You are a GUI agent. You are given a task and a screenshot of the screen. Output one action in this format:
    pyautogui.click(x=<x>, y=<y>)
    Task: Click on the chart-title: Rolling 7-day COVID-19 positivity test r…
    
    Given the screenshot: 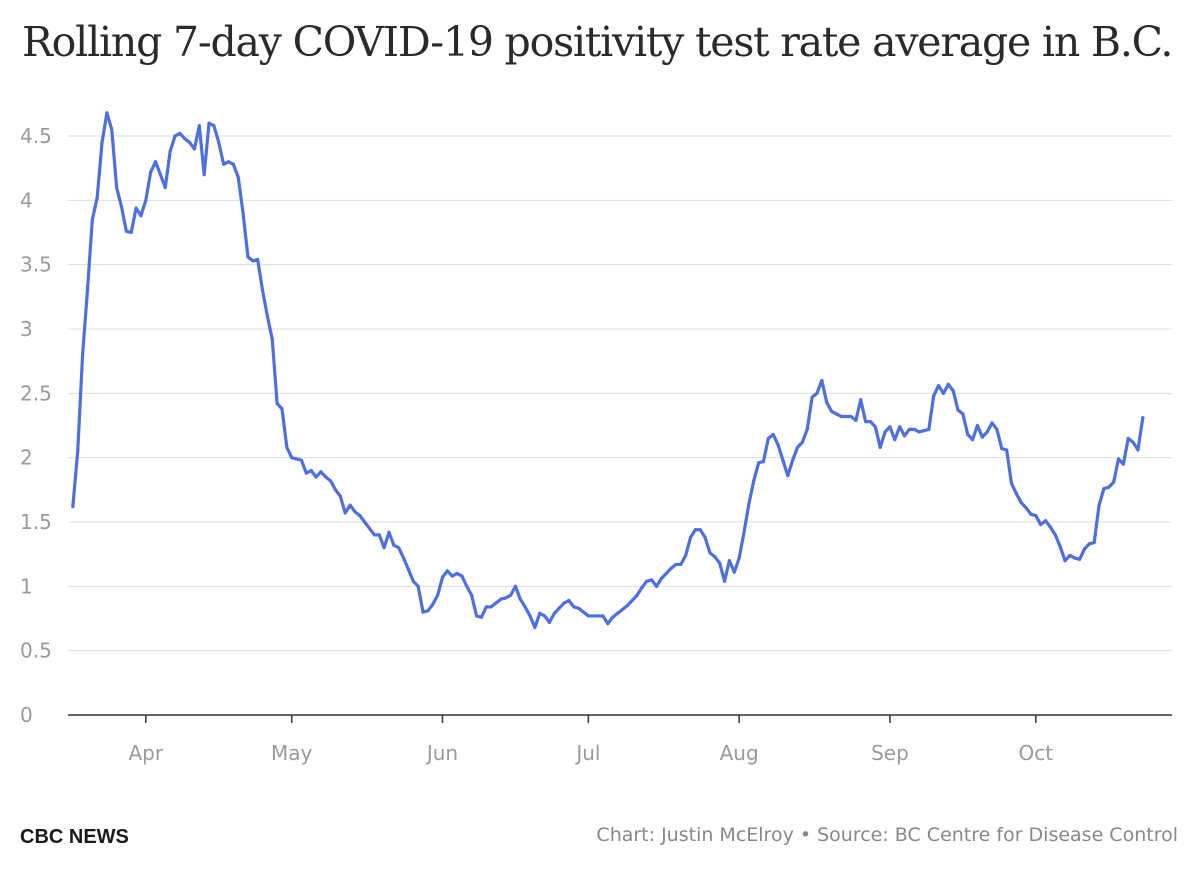 What is the action you would take?
    pyautogui.click(x=597, y=42)
    